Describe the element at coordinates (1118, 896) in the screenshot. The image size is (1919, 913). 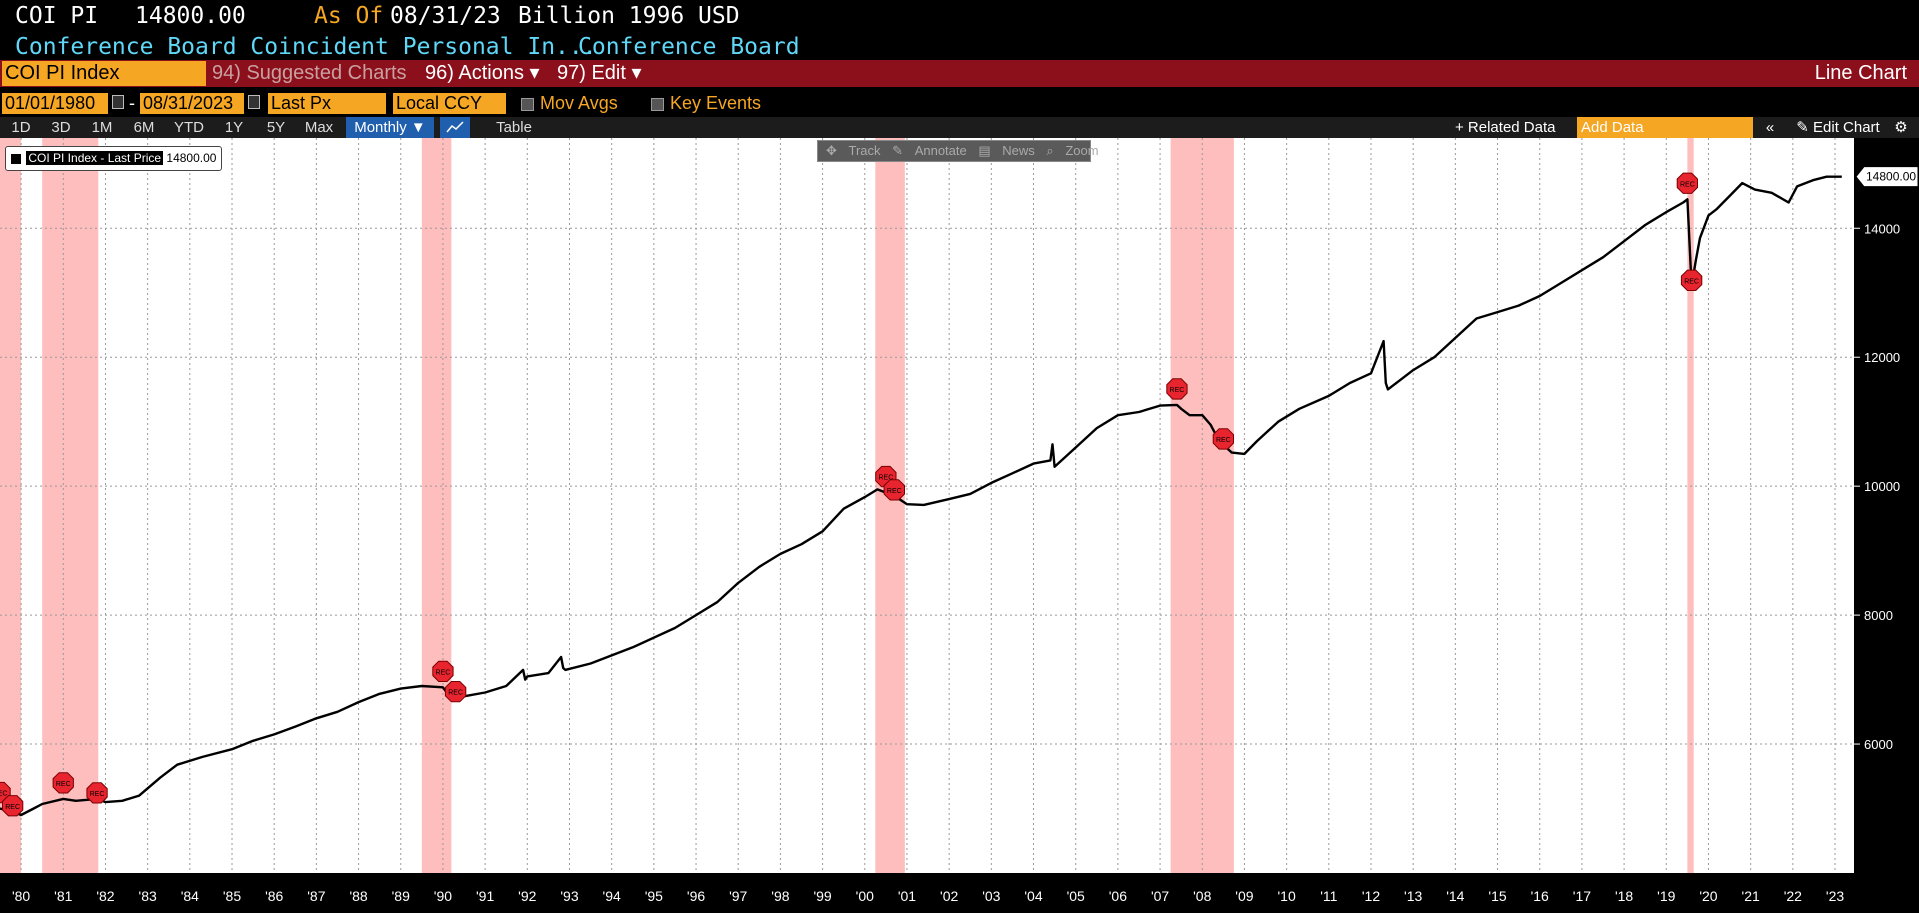
I see `x-tick-label: '06` at that location.